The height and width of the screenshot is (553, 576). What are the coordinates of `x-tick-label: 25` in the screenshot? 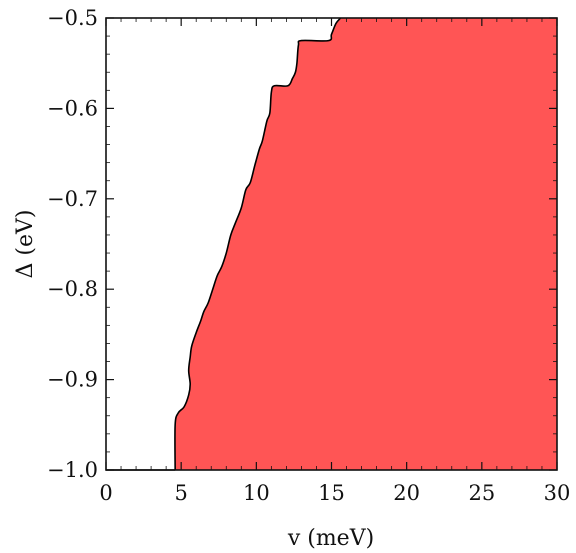 It's located at (481, 493).